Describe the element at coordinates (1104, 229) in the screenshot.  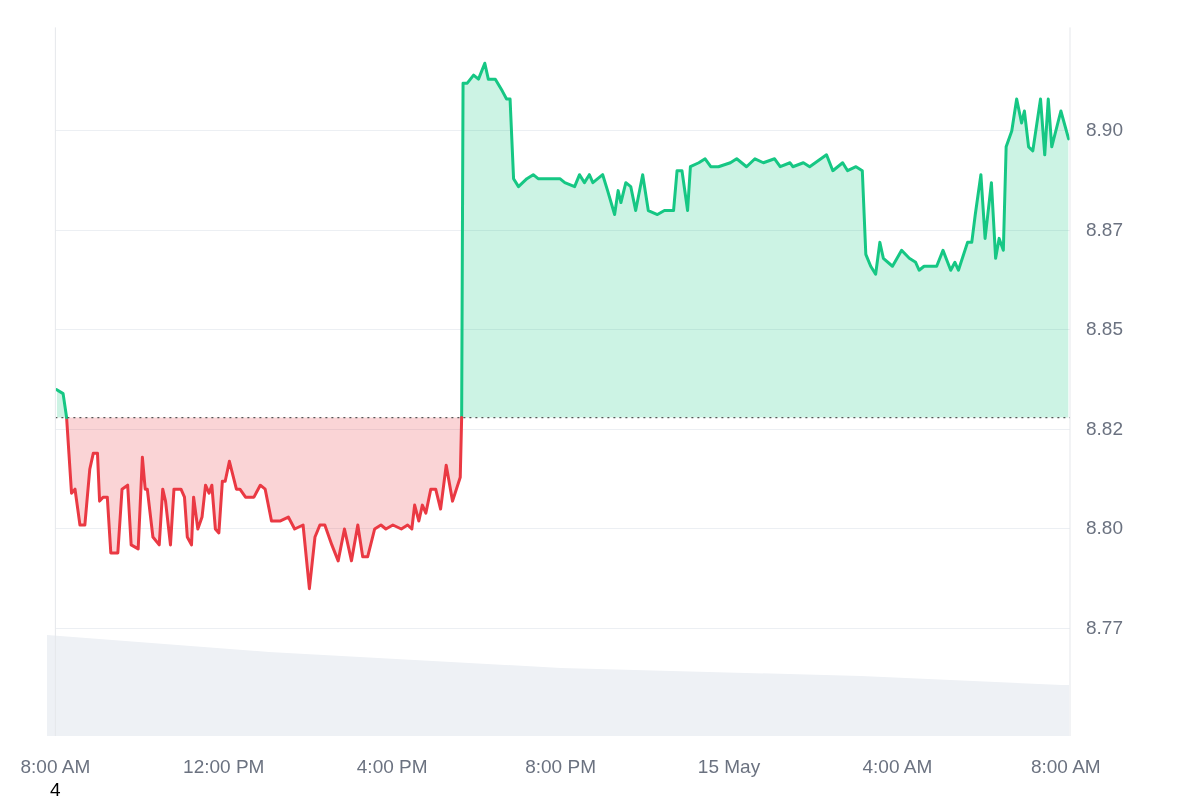
I see `y-tick-label: 8.87` at that location.